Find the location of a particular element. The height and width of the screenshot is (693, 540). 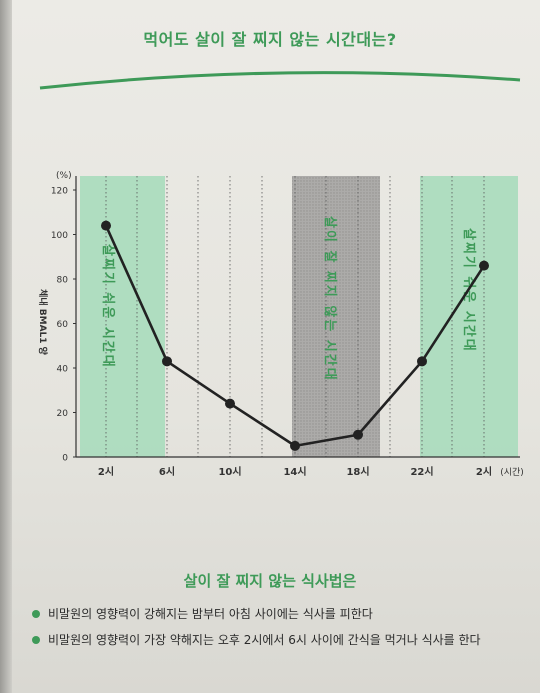

y-tick-label: 40 is located at coordinates (63, 370).